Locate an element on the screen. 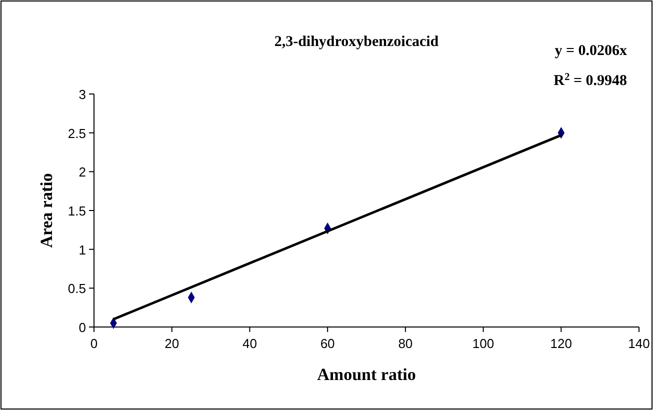 Image resolution: width=653 pixels, height=410 pixels. x-tick-label: 60 is located at coordinates (327, 343).